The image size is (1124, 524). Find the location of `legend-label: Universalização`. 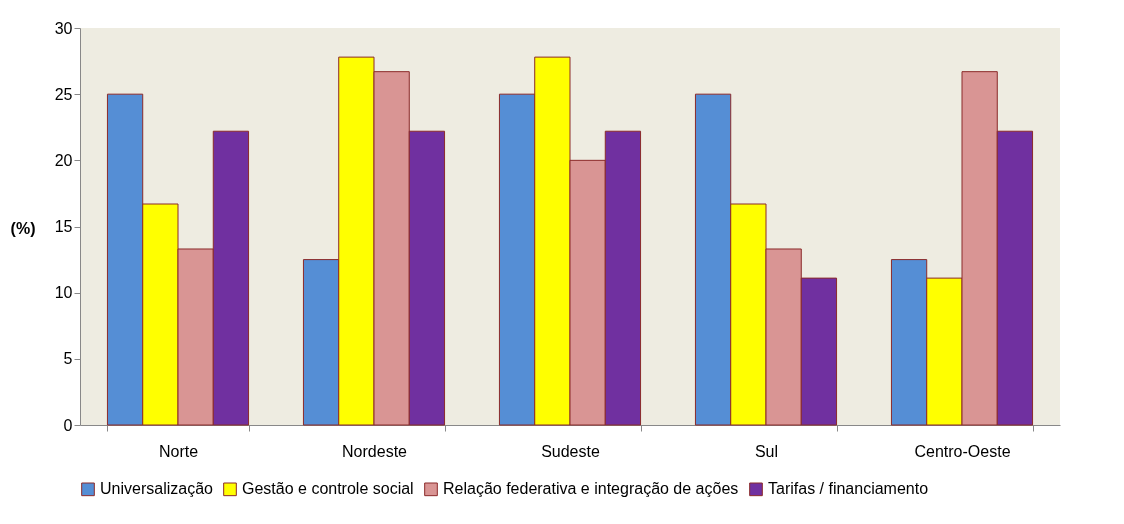

legend-label: Universalização is located at coordinates (157, 489).